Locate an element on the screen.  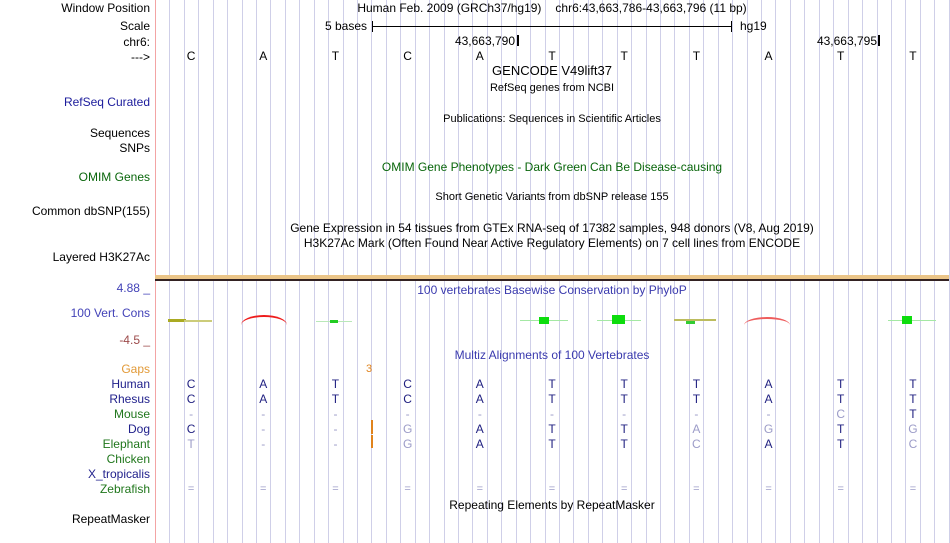
species-label-human: Human is located at coordinates (130, 384).